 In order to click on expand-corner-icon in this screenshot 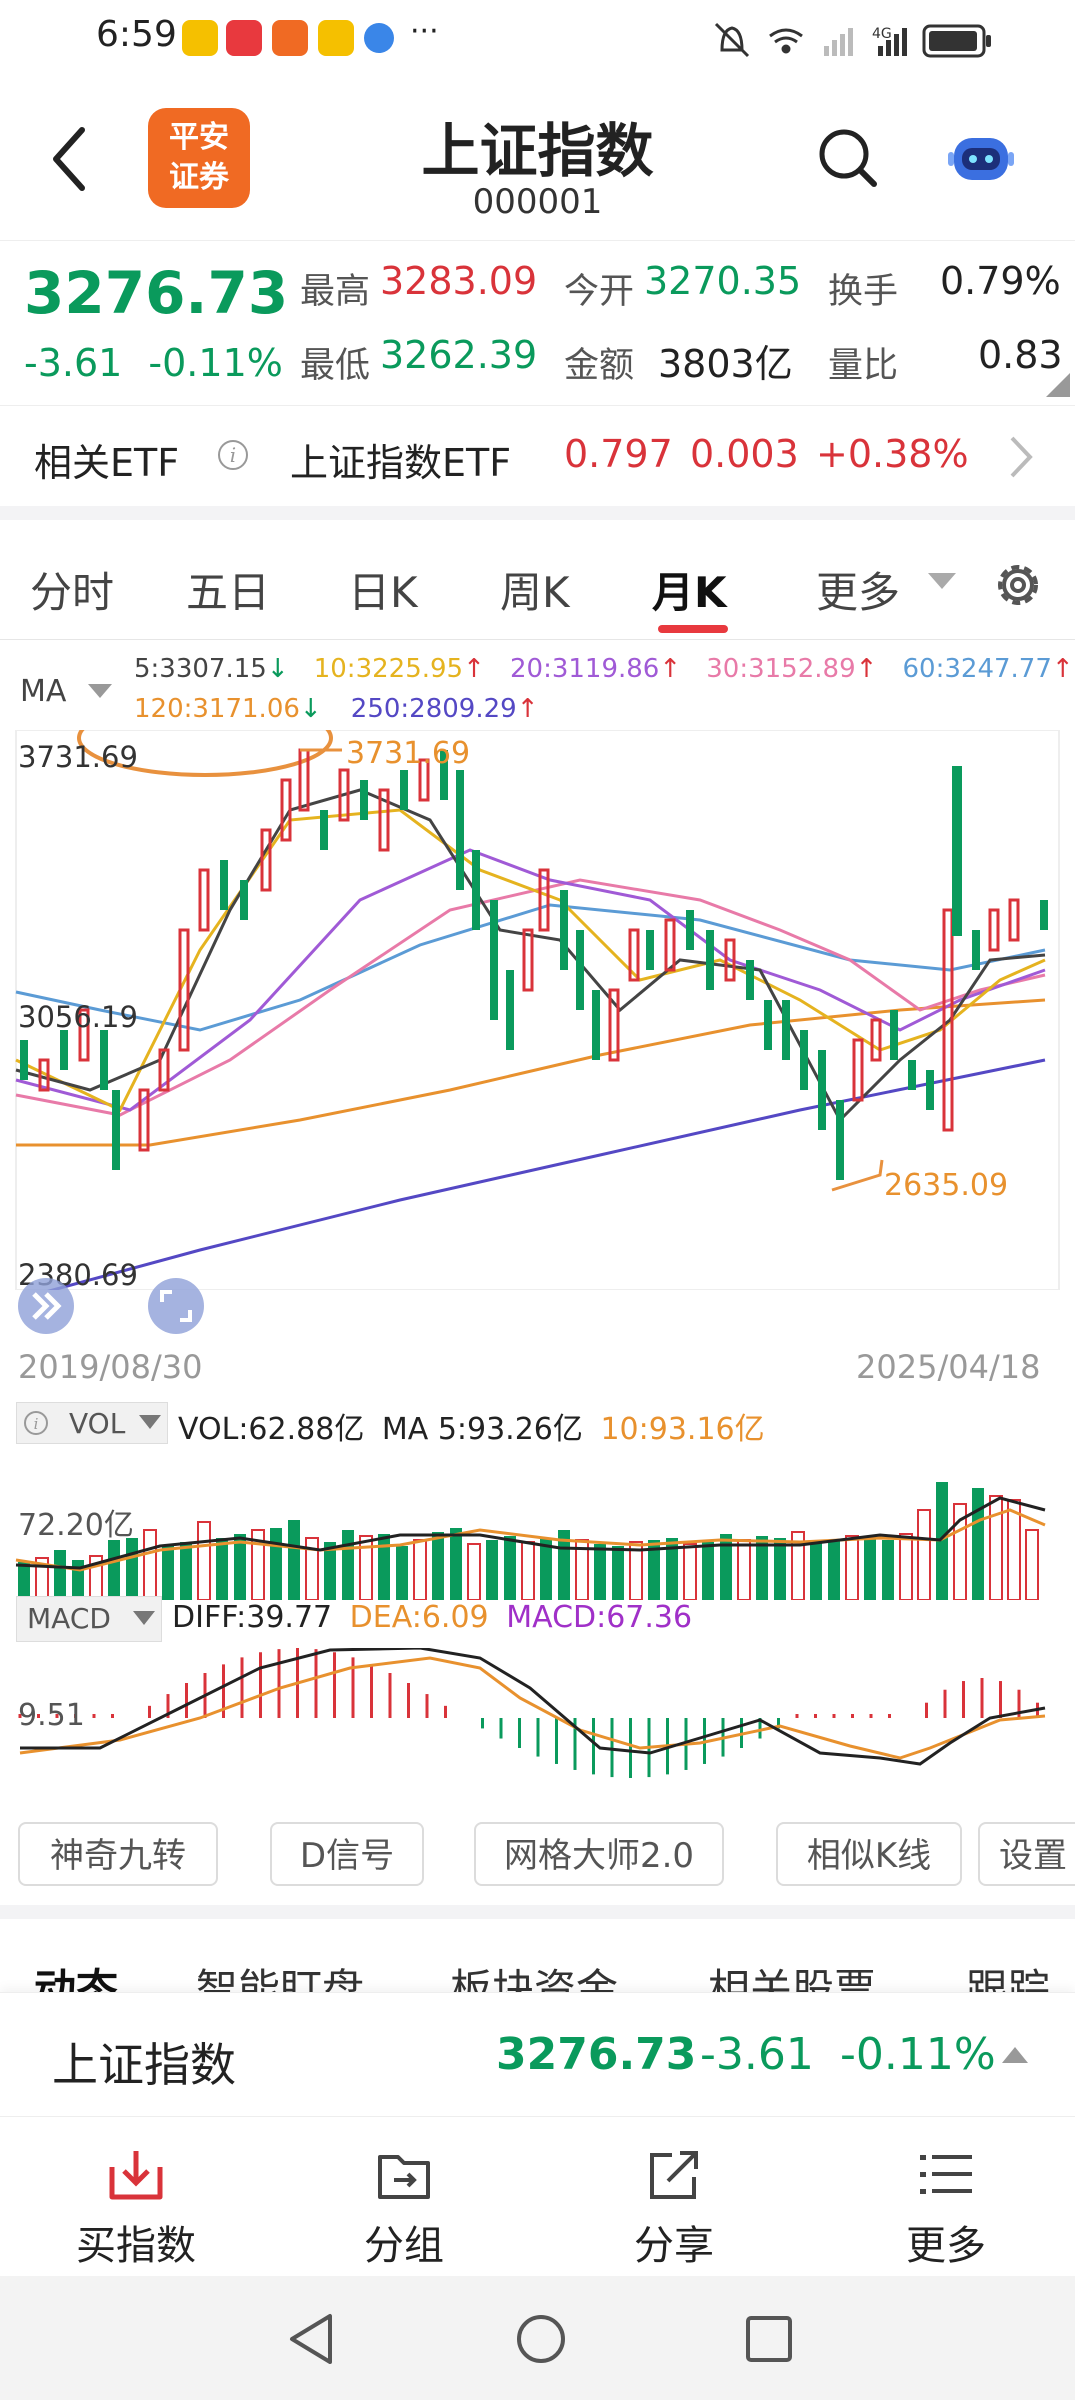, I will do `click(1058, 385)`.